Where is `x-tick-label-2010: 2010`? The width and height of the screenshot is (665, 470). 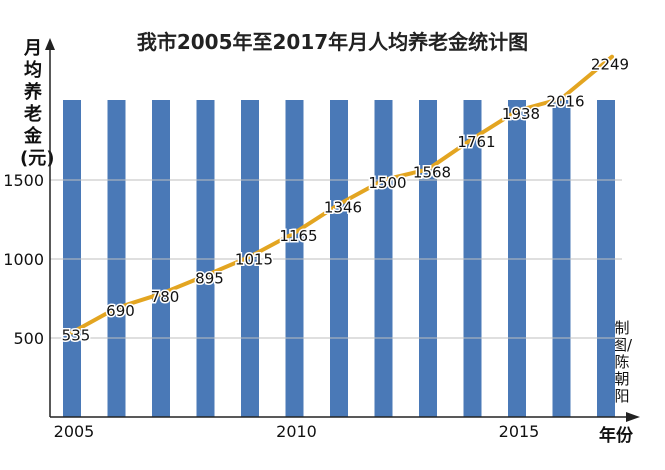 x-tick-label-2010: 2010 is located at coordinates (296, 431).